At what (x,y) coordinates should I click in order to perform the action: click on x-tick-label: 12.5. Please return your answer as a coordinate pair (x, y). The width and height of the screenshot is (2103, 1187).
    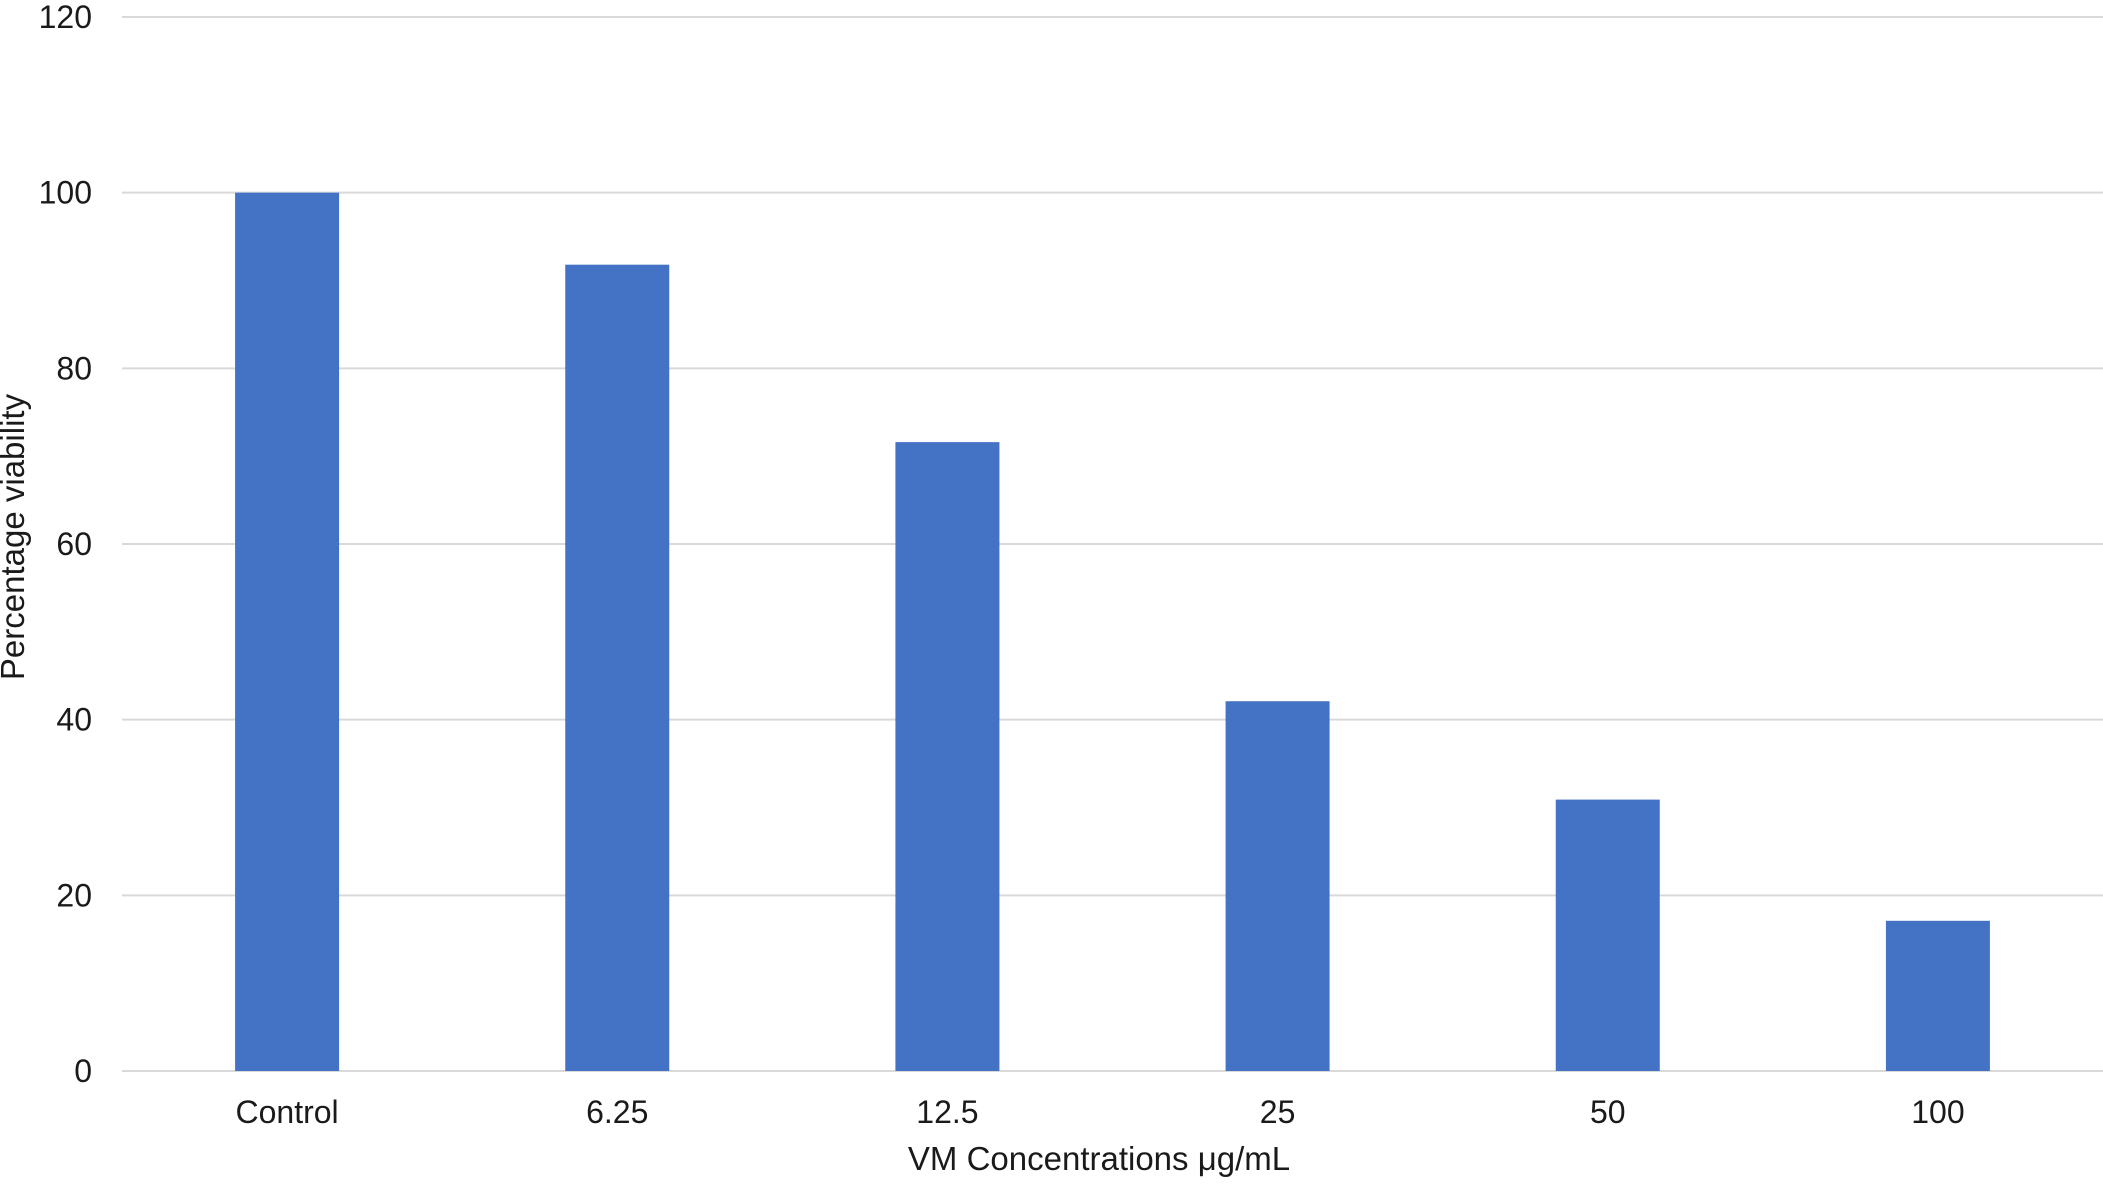
    Looking at the image, I should click on (947, 1112).